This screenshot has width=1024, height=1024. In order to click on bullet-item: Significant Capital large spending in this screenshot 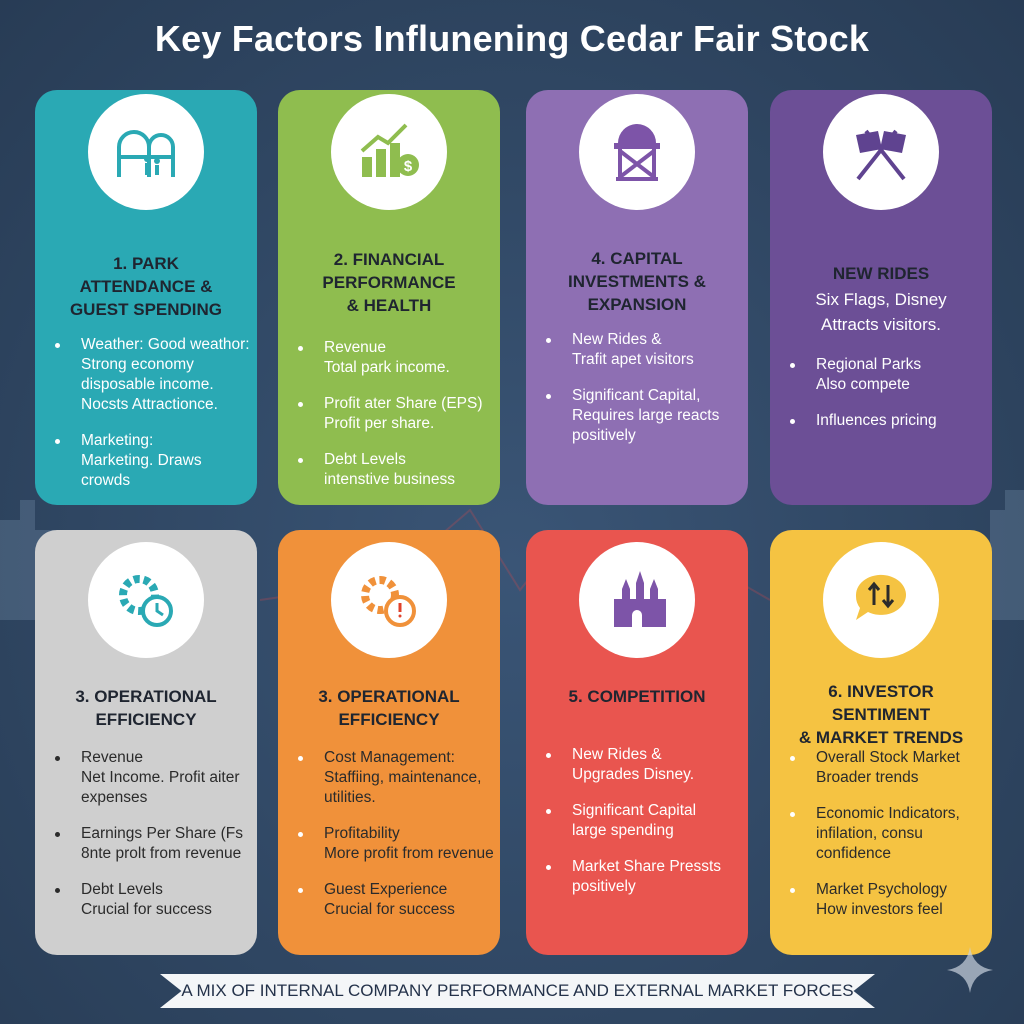, I will do `click(642, 821)`.